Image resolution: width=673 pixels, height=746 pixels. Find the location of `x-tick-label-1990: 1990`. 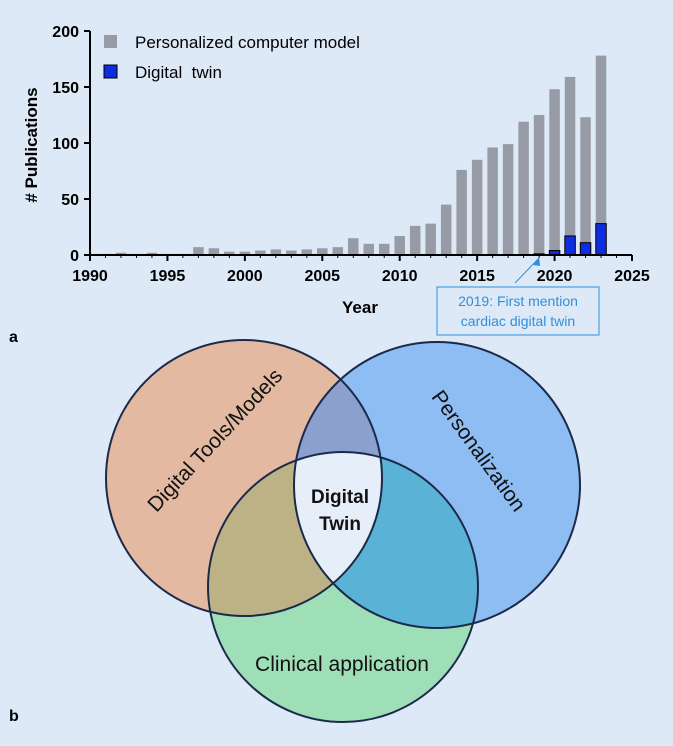

x-tick-label-1990: 1990 is located at coordinates (90, 276).